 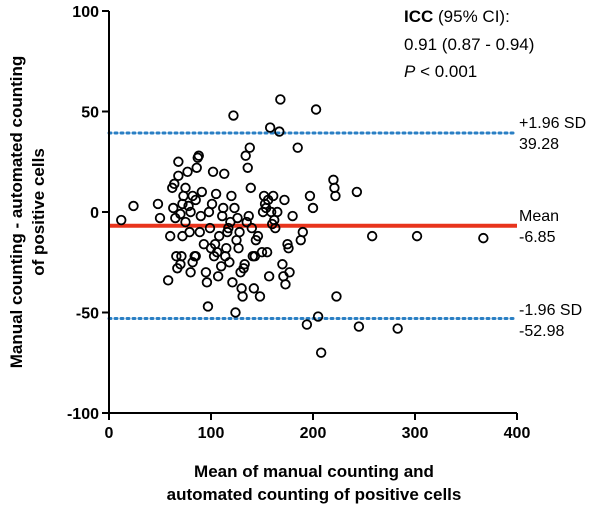 What do you see at coordinates (537, 237) in the screenshot?
I see `mean-value: -6.85` at bounding box center [537, 237].